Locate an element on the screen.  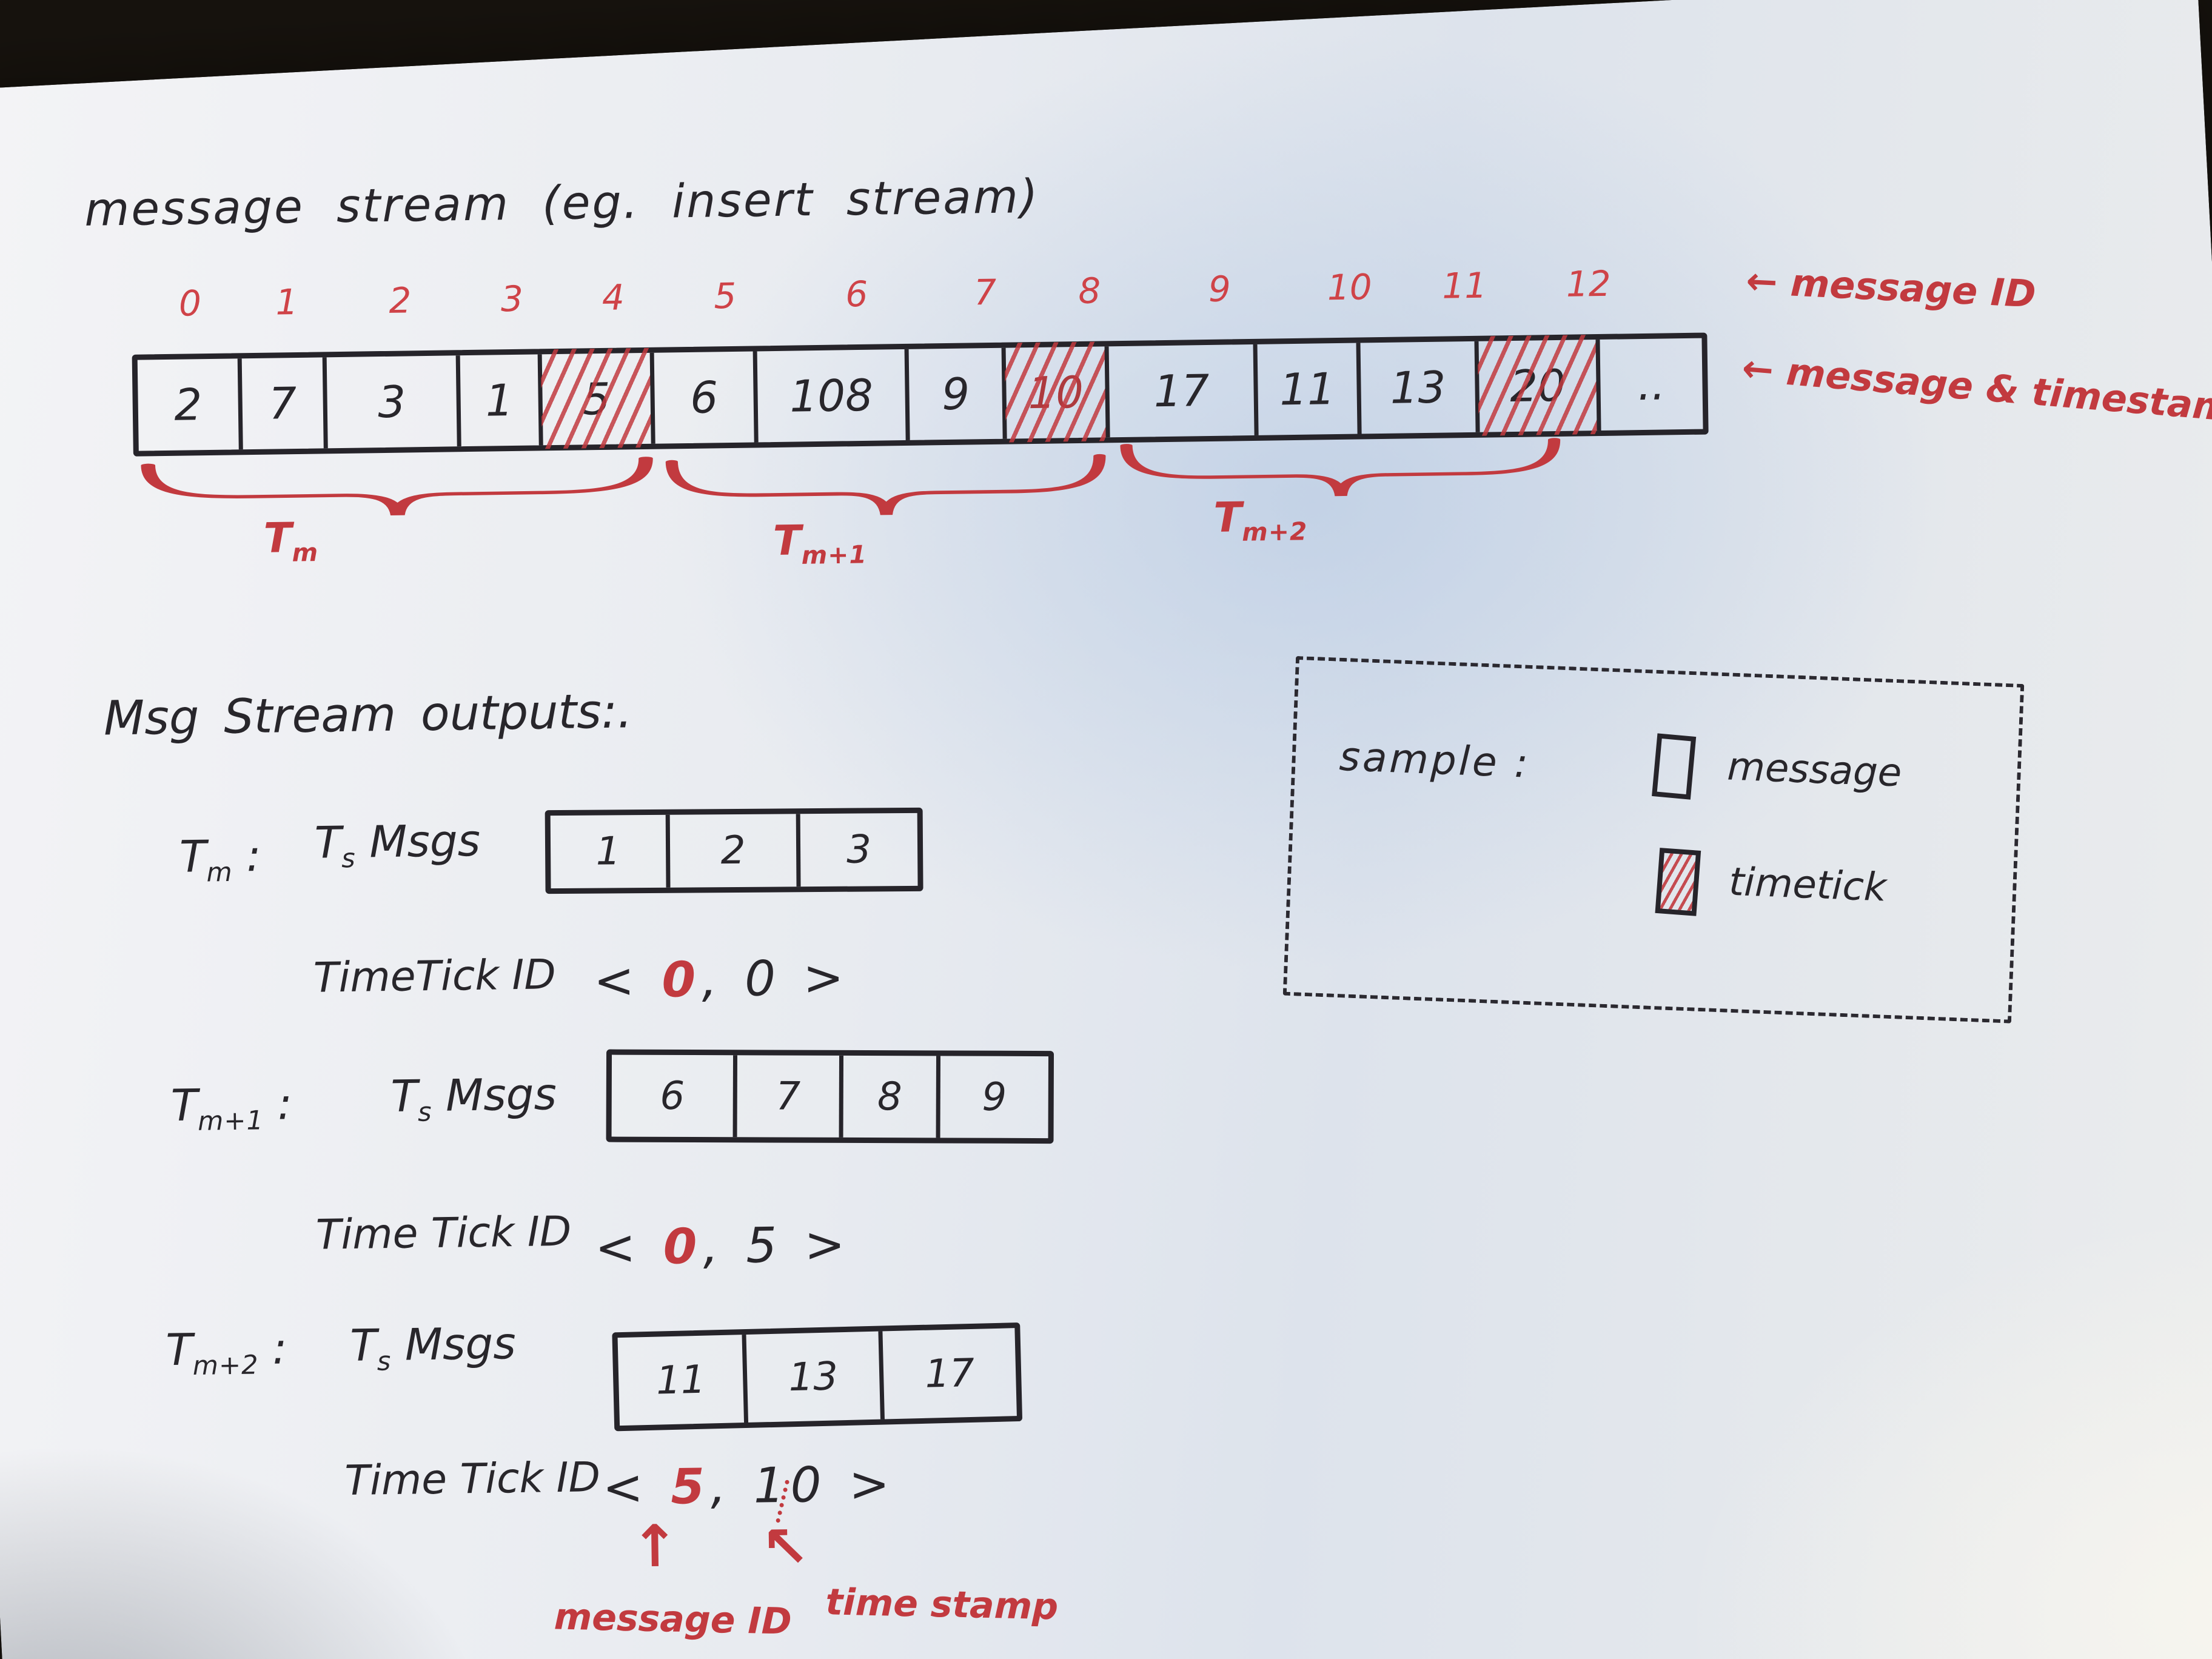
output-cell: 17 is located at coordinates (948, 1374).